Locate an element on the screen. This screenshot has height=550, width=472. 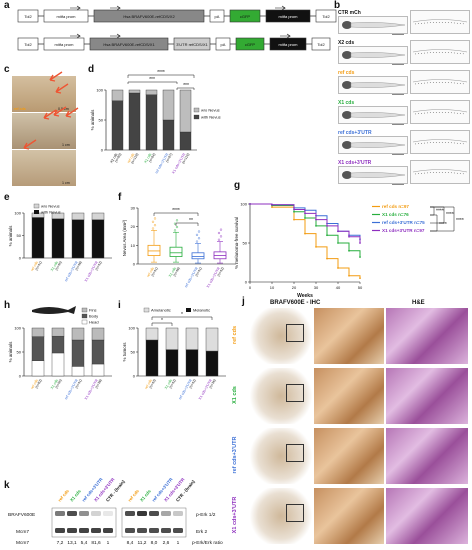
blot-label: Mcm7 is located at coordinates (22, 532).